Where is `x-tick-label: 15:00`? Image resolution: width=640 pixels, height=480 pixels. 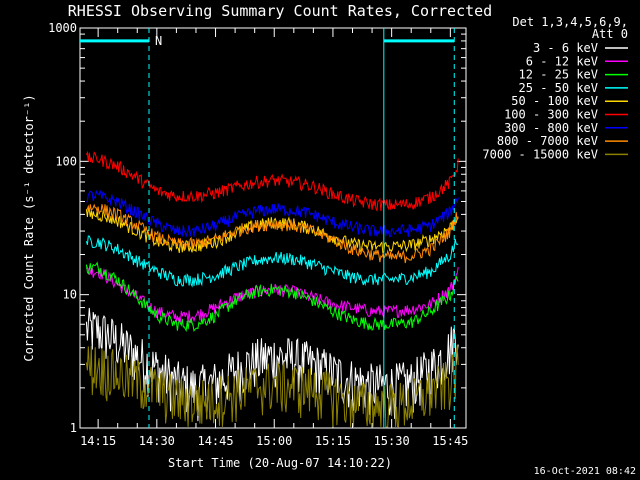
x-tick-label: 15:00 is located at coordinates (274, 441).